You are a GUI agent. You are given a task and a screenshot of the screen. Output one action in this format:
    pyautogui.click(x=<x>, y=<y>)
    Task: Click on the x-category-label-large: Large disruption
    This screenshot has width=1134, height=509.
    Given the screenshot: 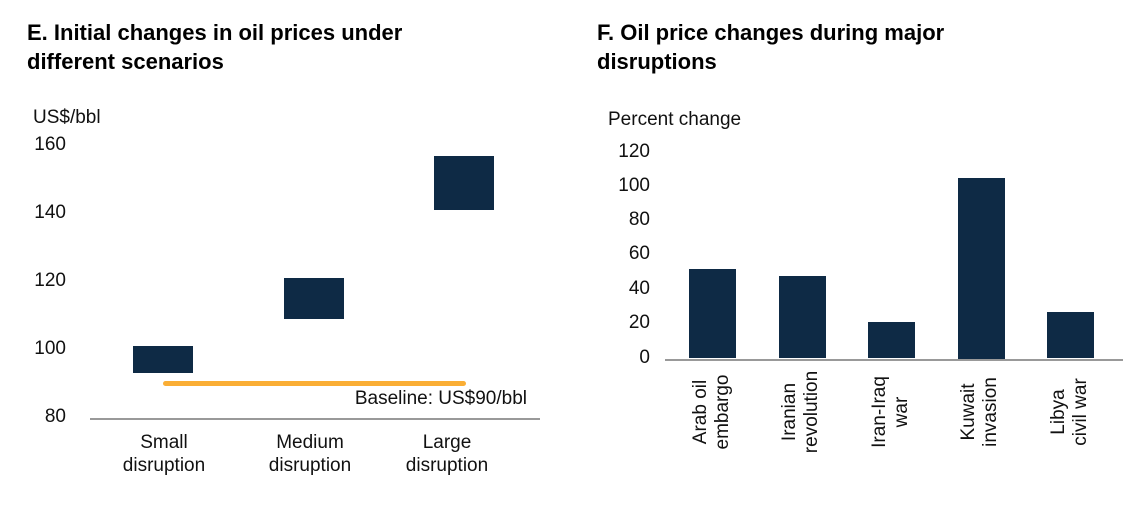 What is the action you would take?
    pyautogui.click(x=447, y=454)
    